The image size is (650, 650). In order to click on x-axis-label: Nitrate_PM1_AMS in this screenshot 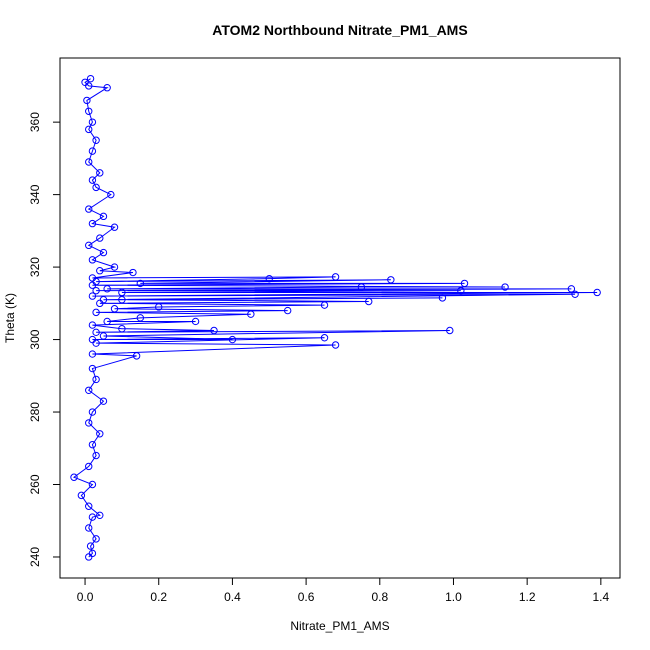, I will do `click(339, 626)`.